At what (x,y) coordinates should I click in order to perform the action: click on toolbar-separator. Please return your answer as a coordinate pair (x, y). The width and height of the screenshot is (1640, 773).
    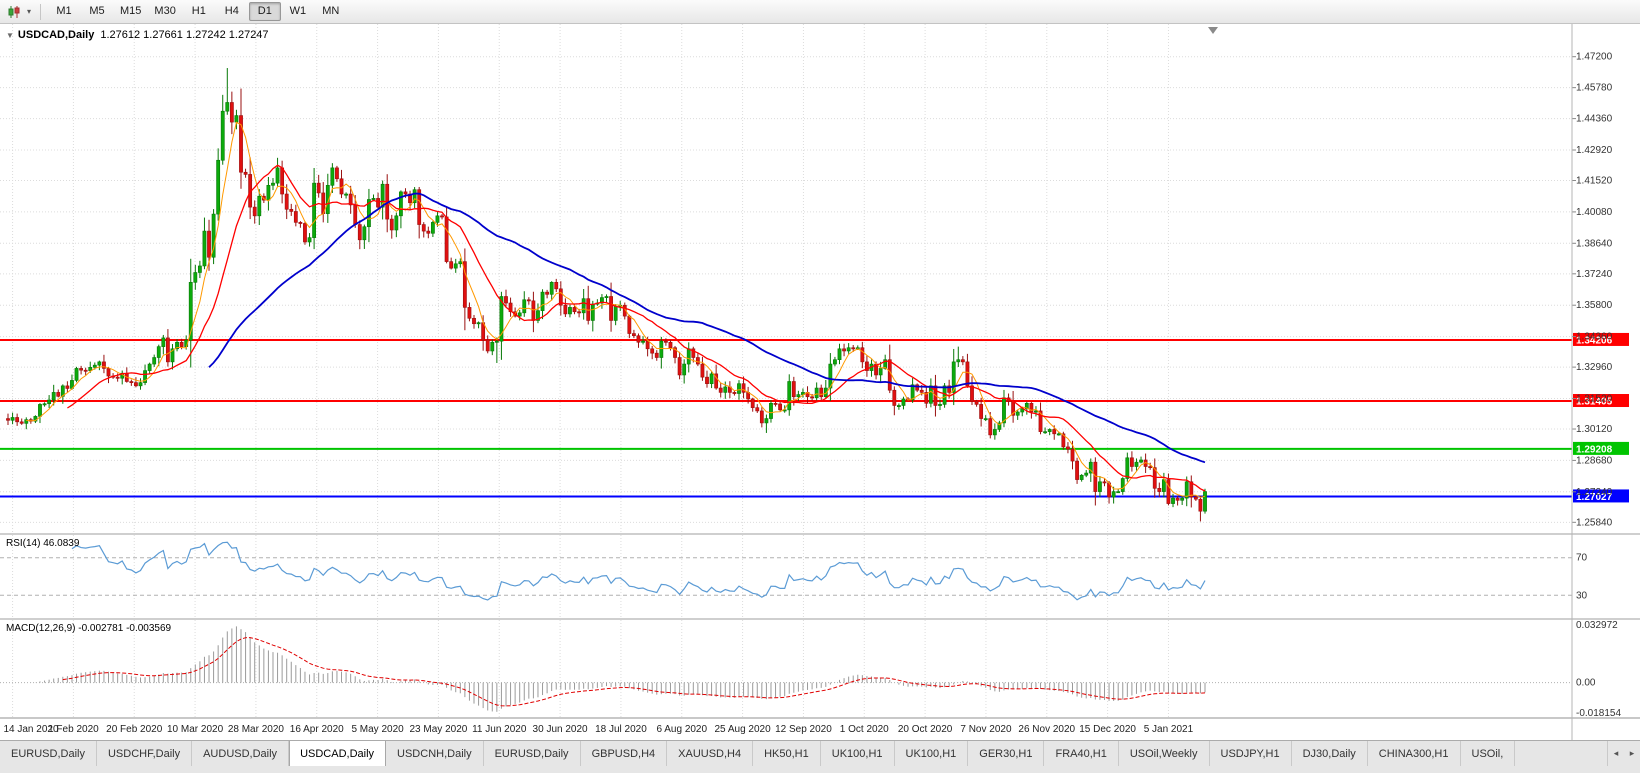
    Looking at the image, I should click on (41, 11).